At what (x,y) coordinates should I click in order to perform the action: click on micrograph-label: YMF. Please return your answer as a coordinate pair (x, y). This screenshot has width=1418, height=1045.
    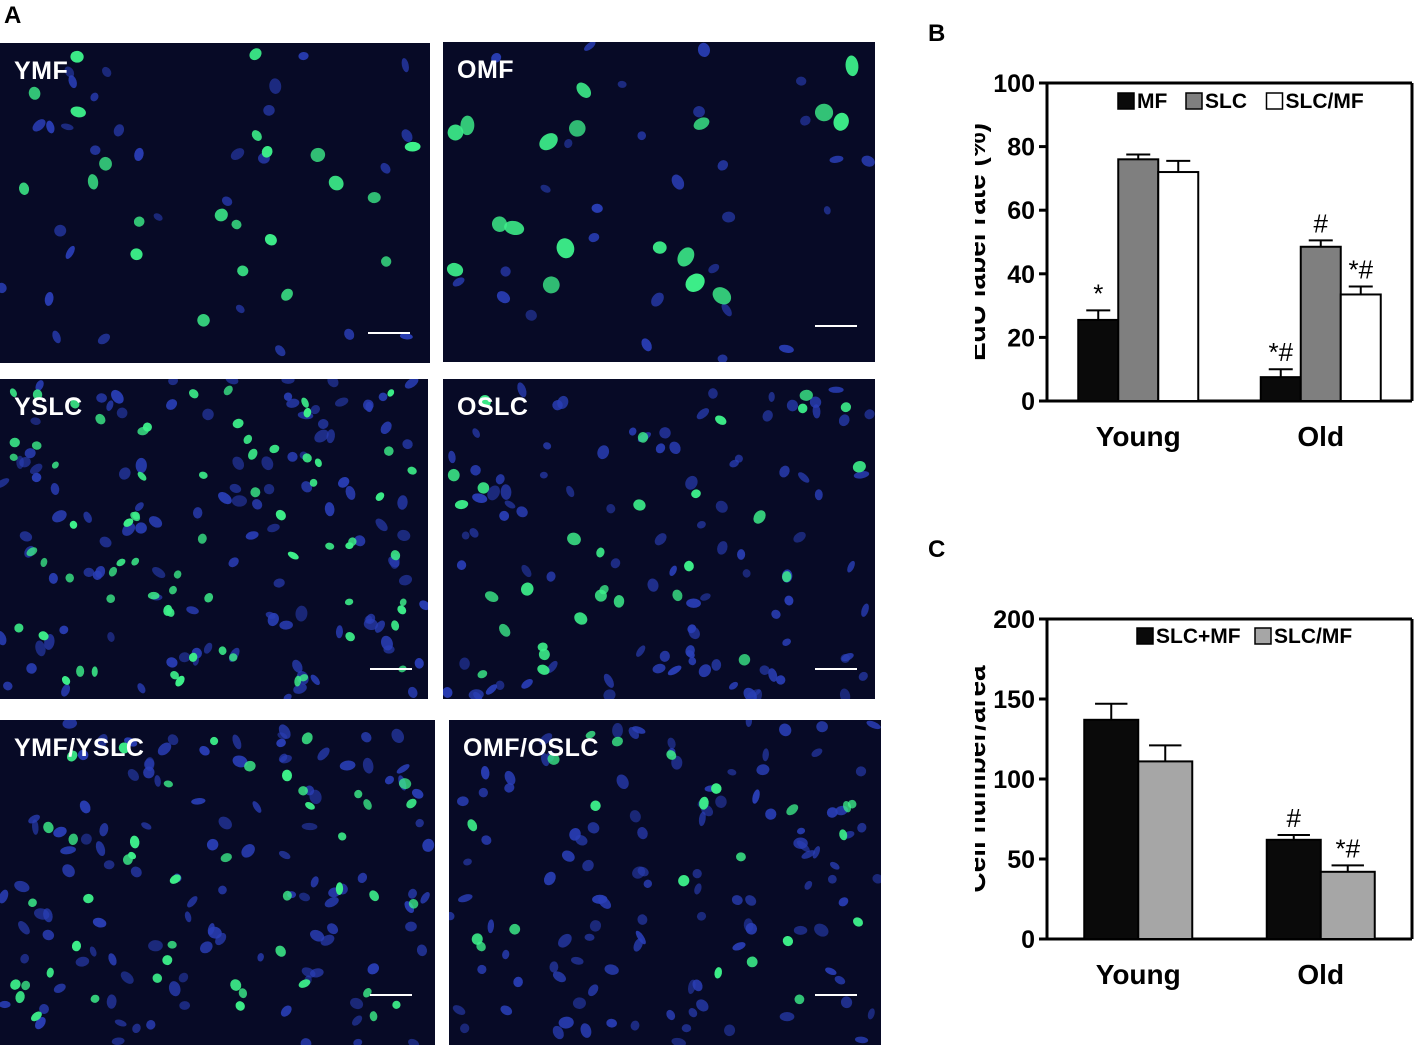
    Looking at the image, I should click on (41, 71).